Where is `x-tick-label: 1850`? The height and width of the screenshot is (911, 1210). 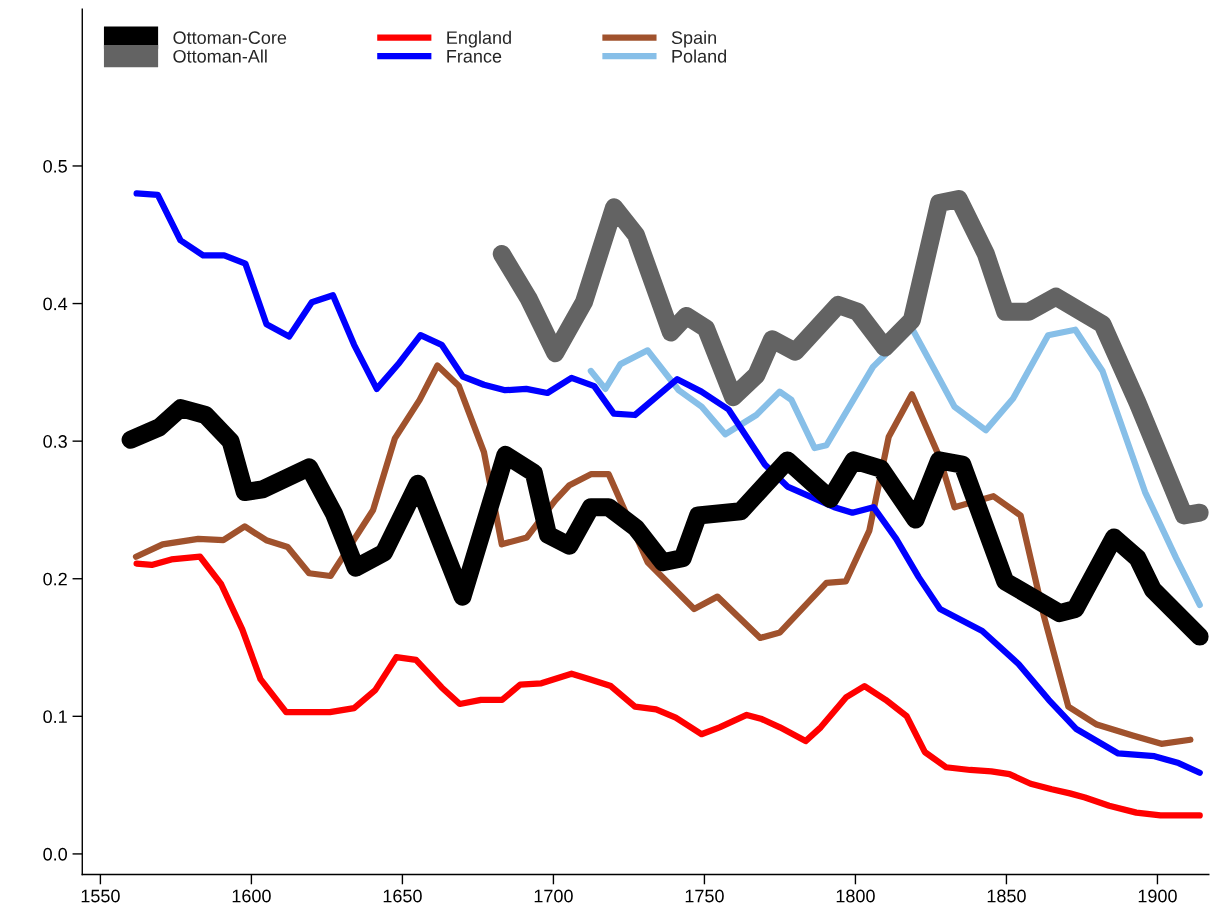 x-tick-label: 1850 is located at coordinates (1006, 896).